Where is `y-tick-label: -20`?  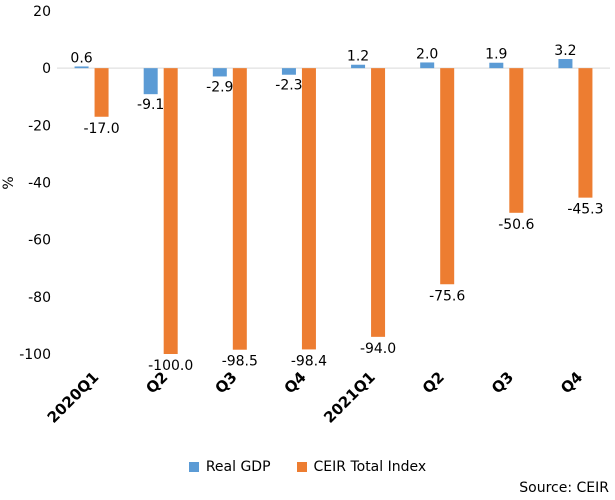
y-tick-label: -20 is located at coordinates (39, 126).